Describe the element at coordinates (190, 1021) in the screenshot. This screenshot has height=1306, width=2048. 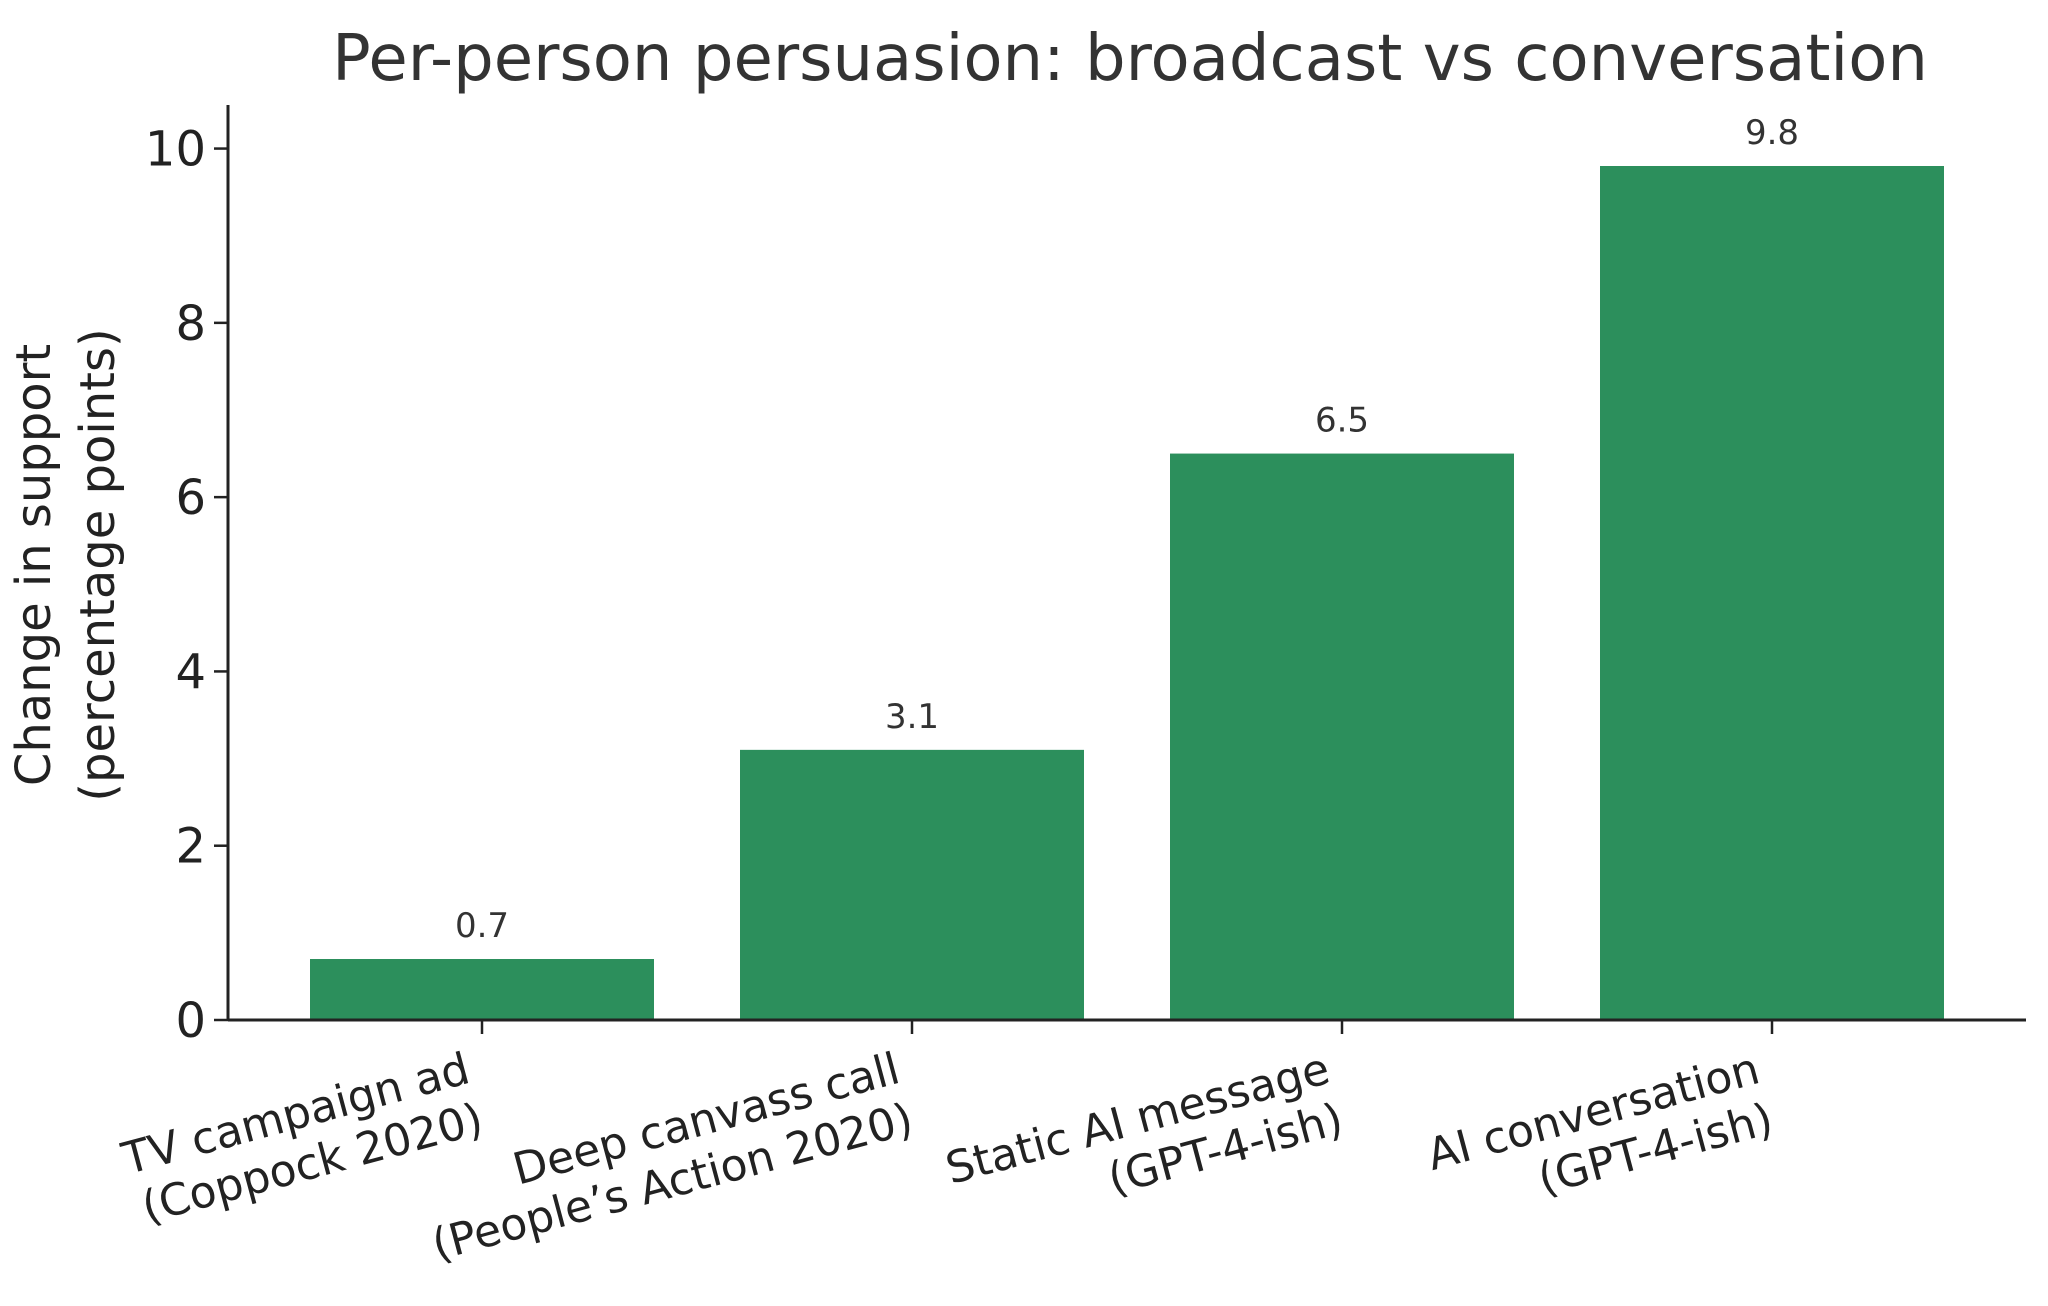
I see `y-tick-label-0: 0` at that location.